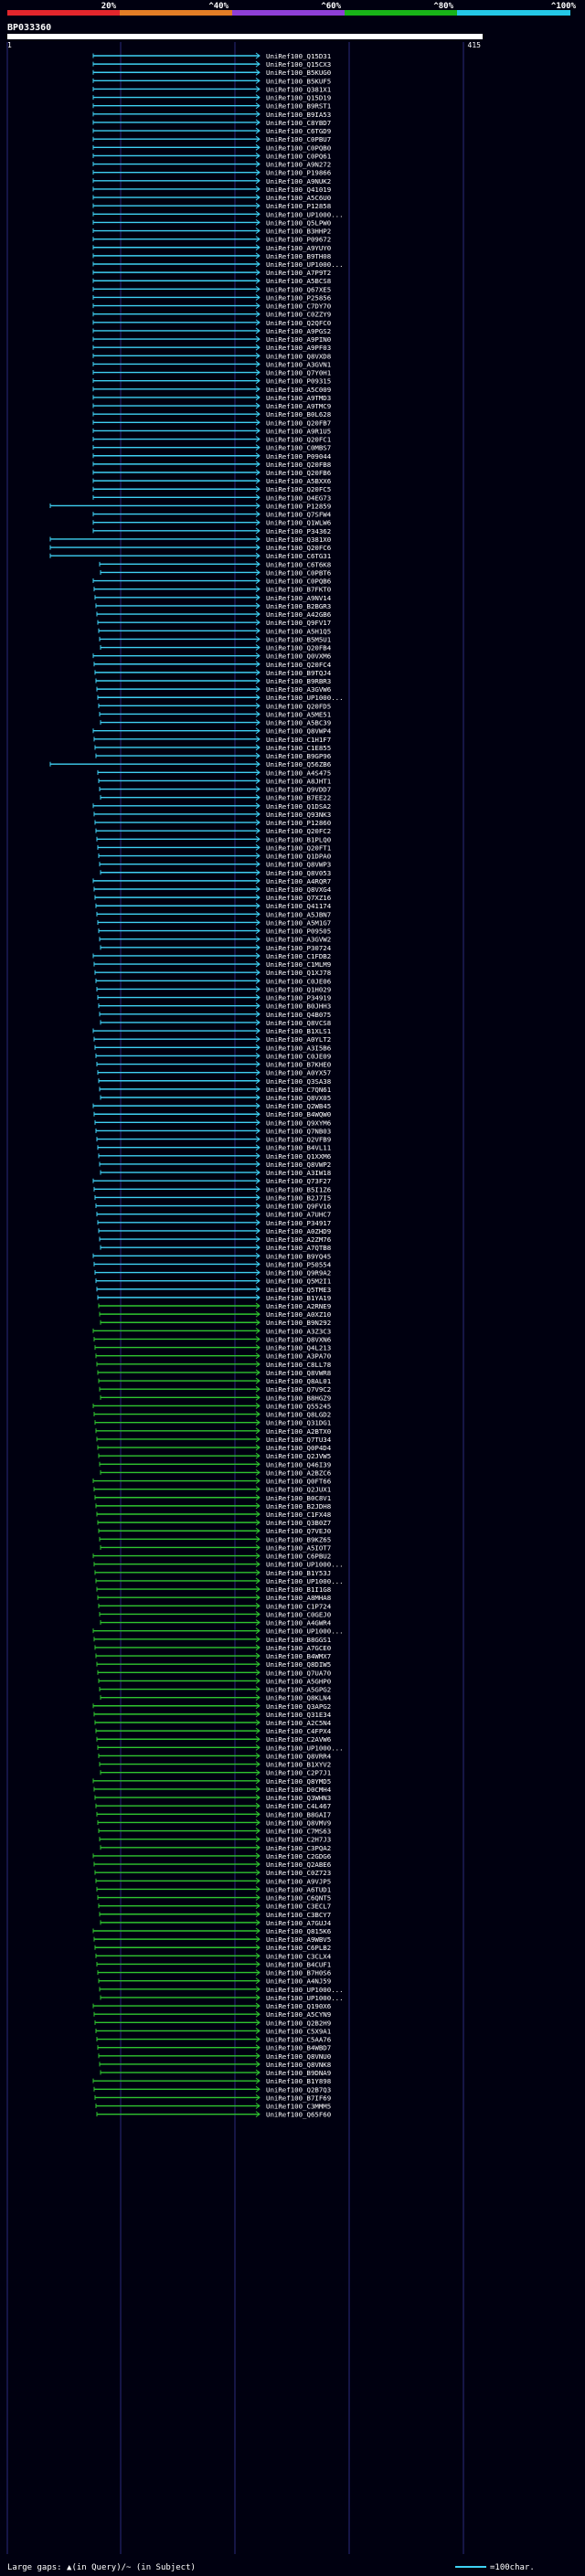 This screenshot has height=2576, width=585. Describe the element at coordinates (212, 73) in the screenshot. I see `hit-row: UniRef100_B5KUG0` at that location.